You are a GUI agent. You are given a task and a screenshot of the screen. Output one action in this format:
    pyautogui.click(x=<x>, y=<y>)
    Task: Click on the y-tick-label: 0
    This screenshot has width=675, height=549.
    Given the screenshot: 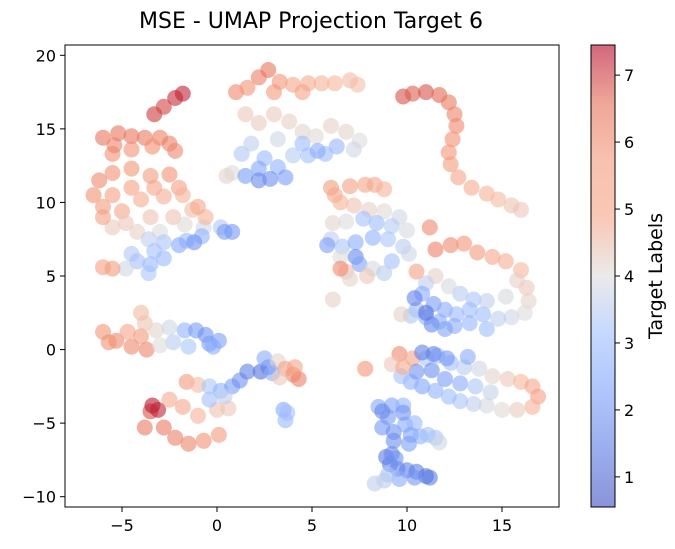 What is the action you would take?
    pyautogui.click(x=51, y=350)
    